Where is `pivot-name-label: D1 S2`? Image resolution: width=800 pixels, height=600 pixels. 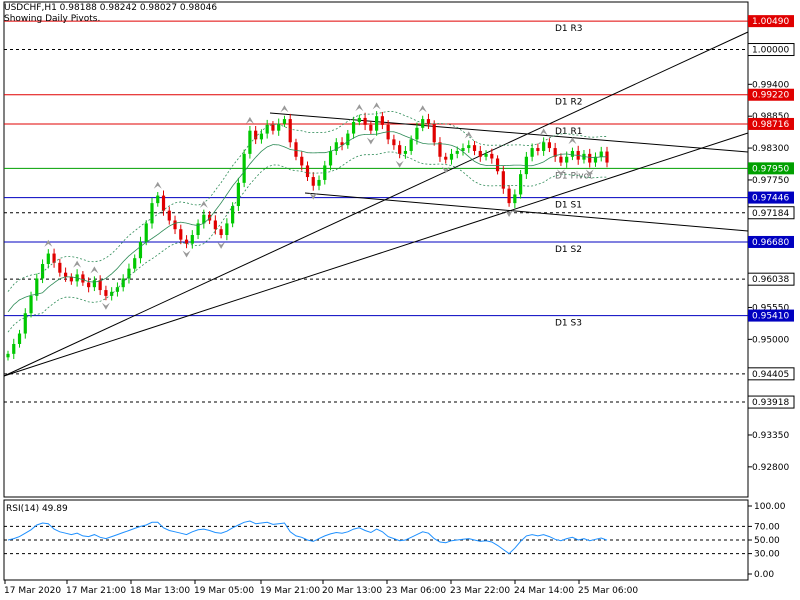 pivot-name-label: D1 S2 is located at coordinates (568, 250).